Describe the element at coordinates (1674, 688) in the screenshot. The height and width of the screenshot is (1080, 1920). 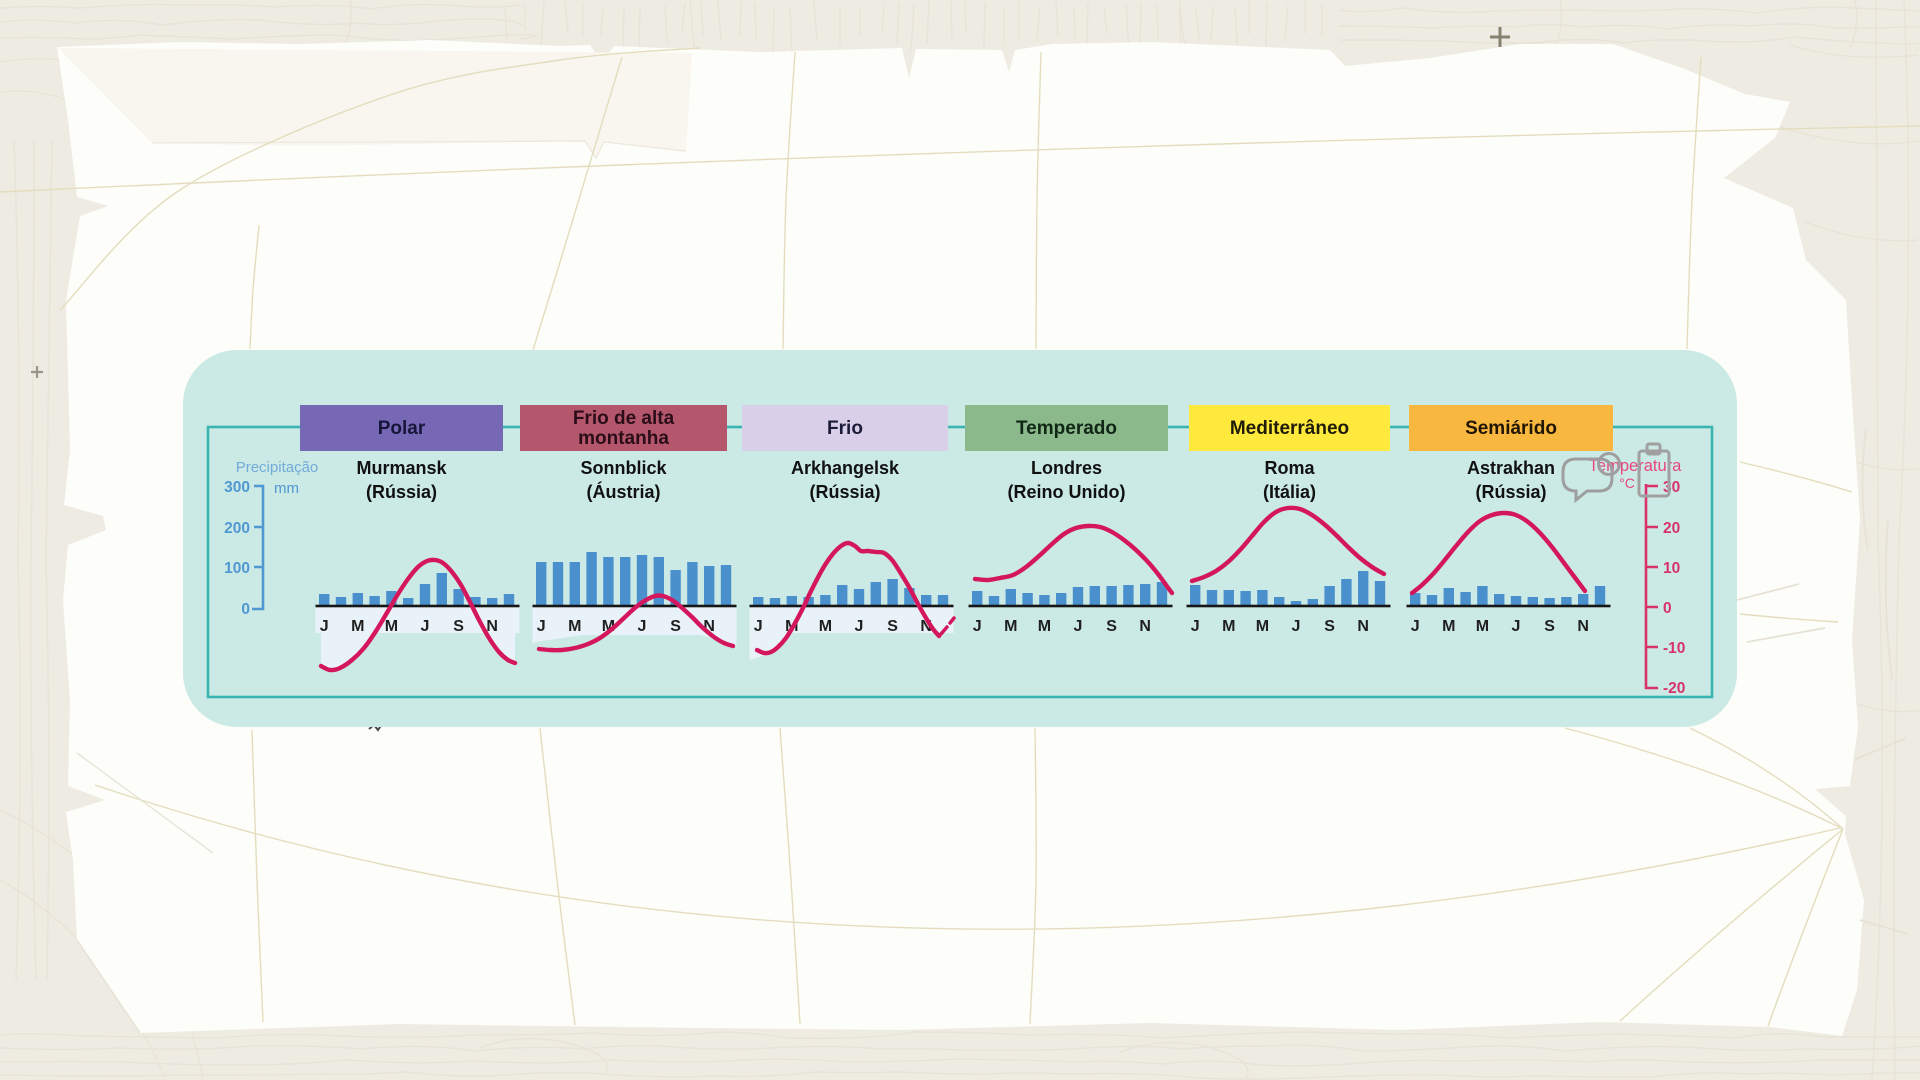
I see `svg-text: -20` at that location.